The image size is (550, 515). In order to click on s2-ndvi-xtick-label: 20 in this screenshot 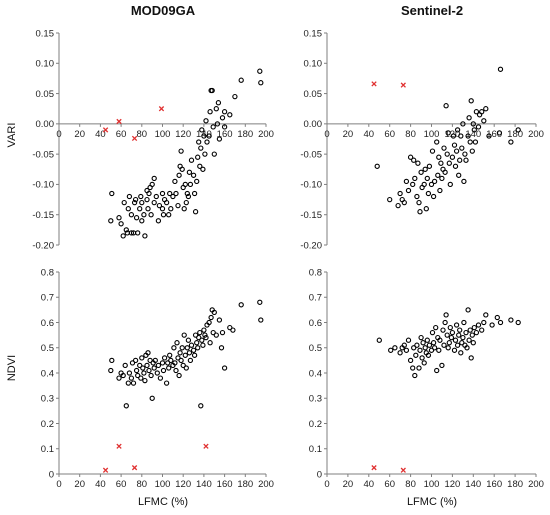, I will do `click(348, 484)`.